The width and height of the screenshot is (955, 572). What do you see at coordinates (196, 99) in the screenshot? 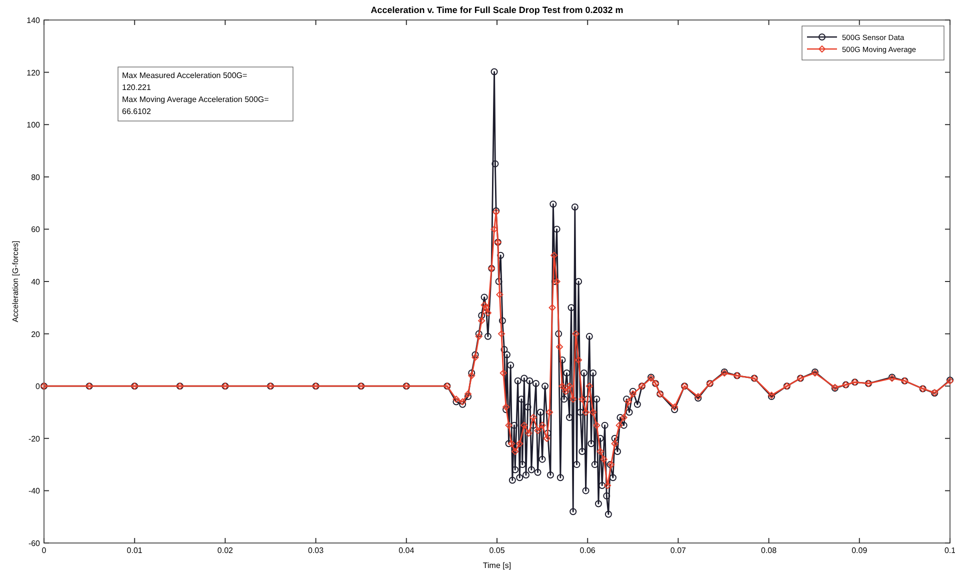
I see `annotation: Max Moving Average Acceleration 500G=` at bounding box center [196, 99].